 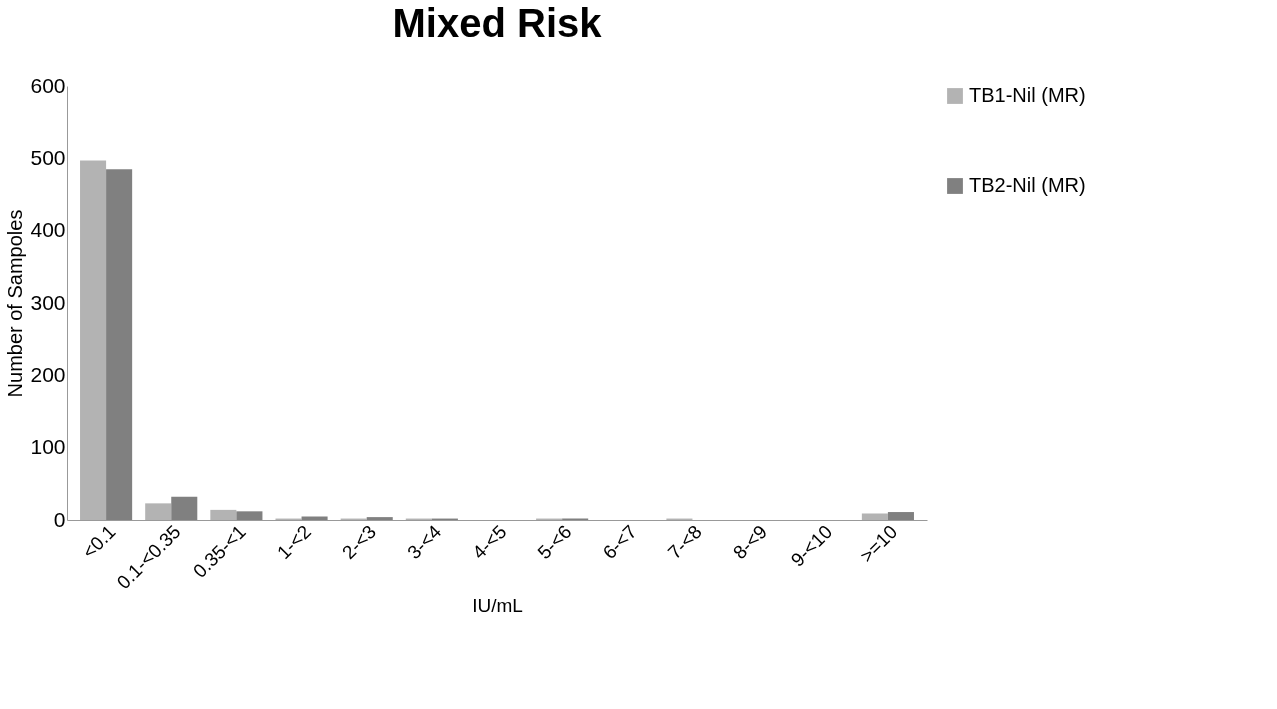 I want to click on x-tick-label: <0.1, so click(x=99, y=542).